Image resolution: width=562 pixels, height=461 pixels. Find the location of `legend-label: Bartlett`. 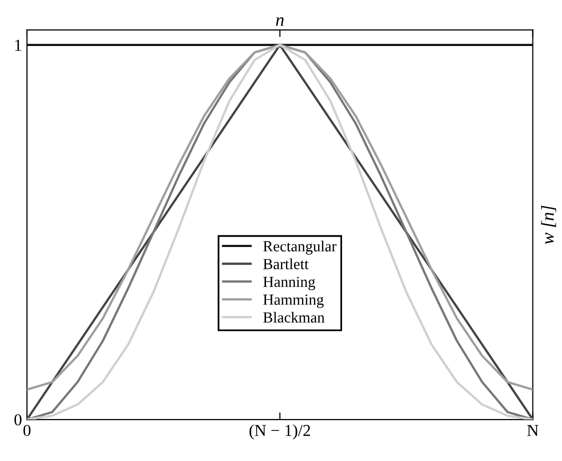

legend-label: Bartlett is located at coordinates (286, 264).